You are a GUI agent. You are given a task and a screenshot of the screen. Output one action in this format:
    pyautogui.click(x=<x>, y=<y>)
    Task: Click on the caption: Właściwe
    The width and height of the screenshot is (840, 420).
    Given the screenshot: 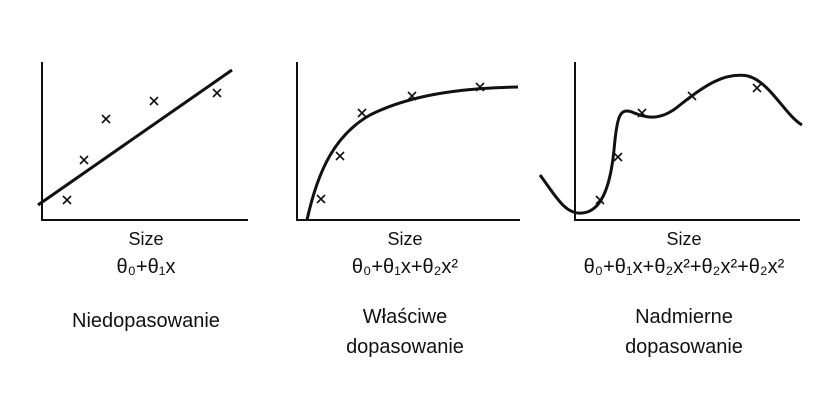 What is the action you would take?
    pyautogui.click(x=405, y=317)
    